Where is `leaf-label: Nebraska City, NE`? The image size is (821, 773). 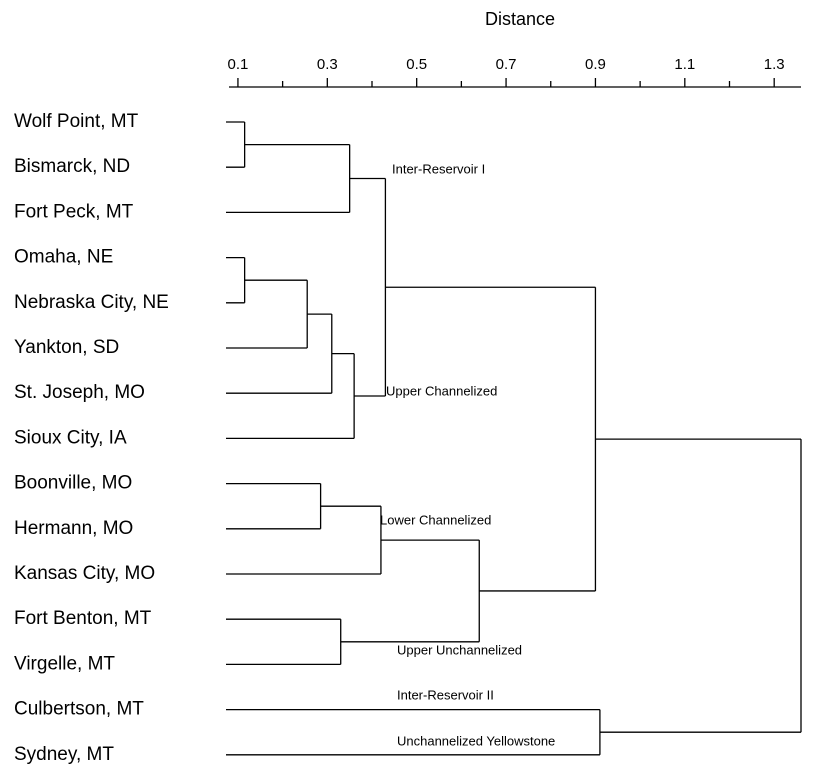
leaf-label: Nebraska City, NE is located at coordinates (91, 302).